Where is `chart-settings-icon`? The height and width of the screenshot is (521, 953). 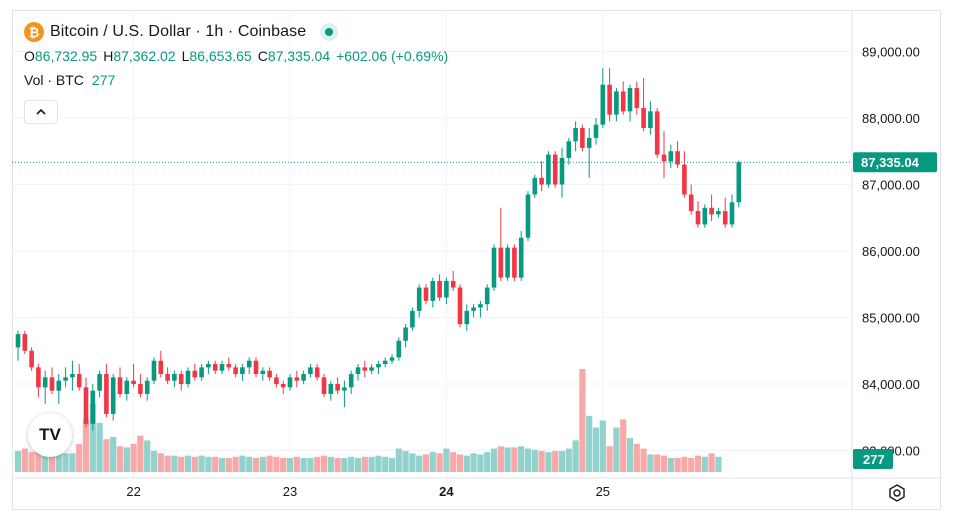
chart-settings-icon is located at coordinates (897, 493).